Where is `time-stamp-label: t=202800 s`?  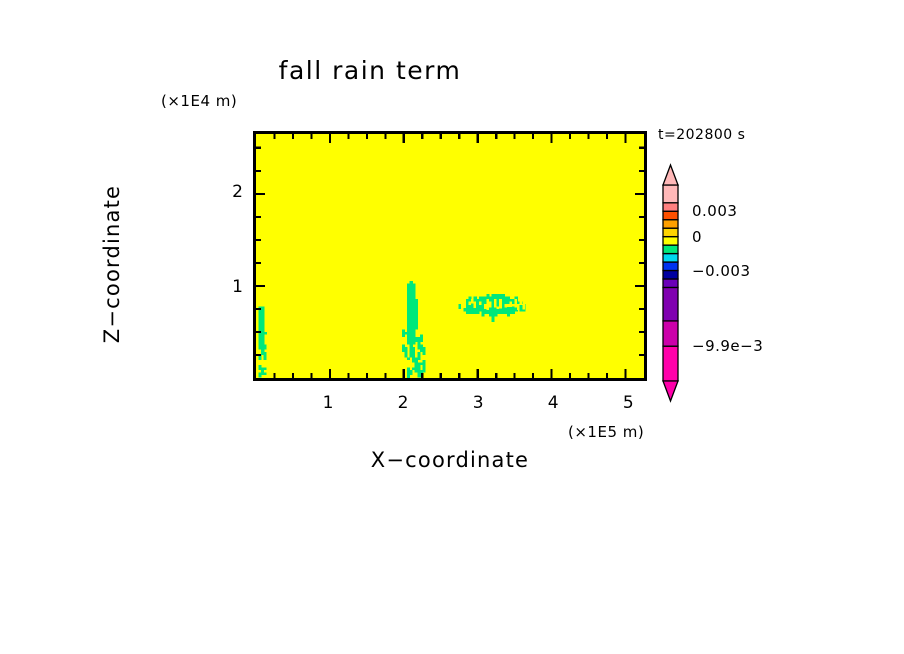 time-stamp-label: t=202800 s is located at coordinates (702, 135).